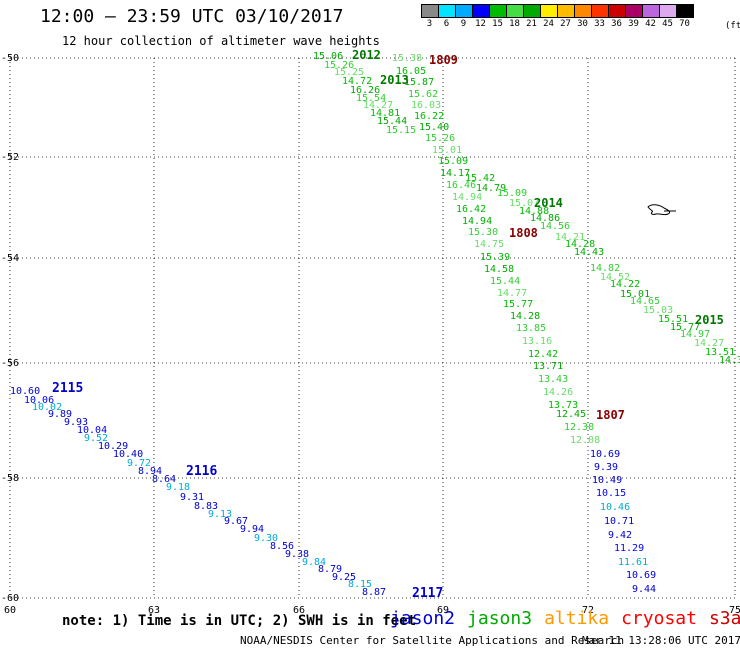 The width and height of the screenshot is (740, 650). Describe the element at coordinates (606, 467) in the screenshot. I see `swh-value-jason2: 9.39` at that location.